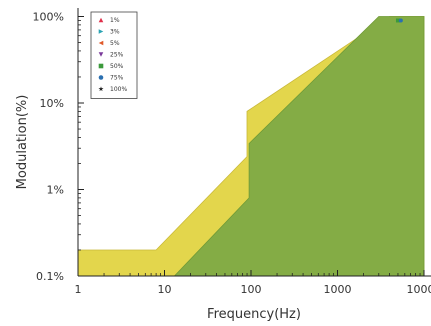 The image size is (431, 326). Describe the element at coordinates (55, 190) in the screenshot. I see `y-tick-label: 1%` at that location.